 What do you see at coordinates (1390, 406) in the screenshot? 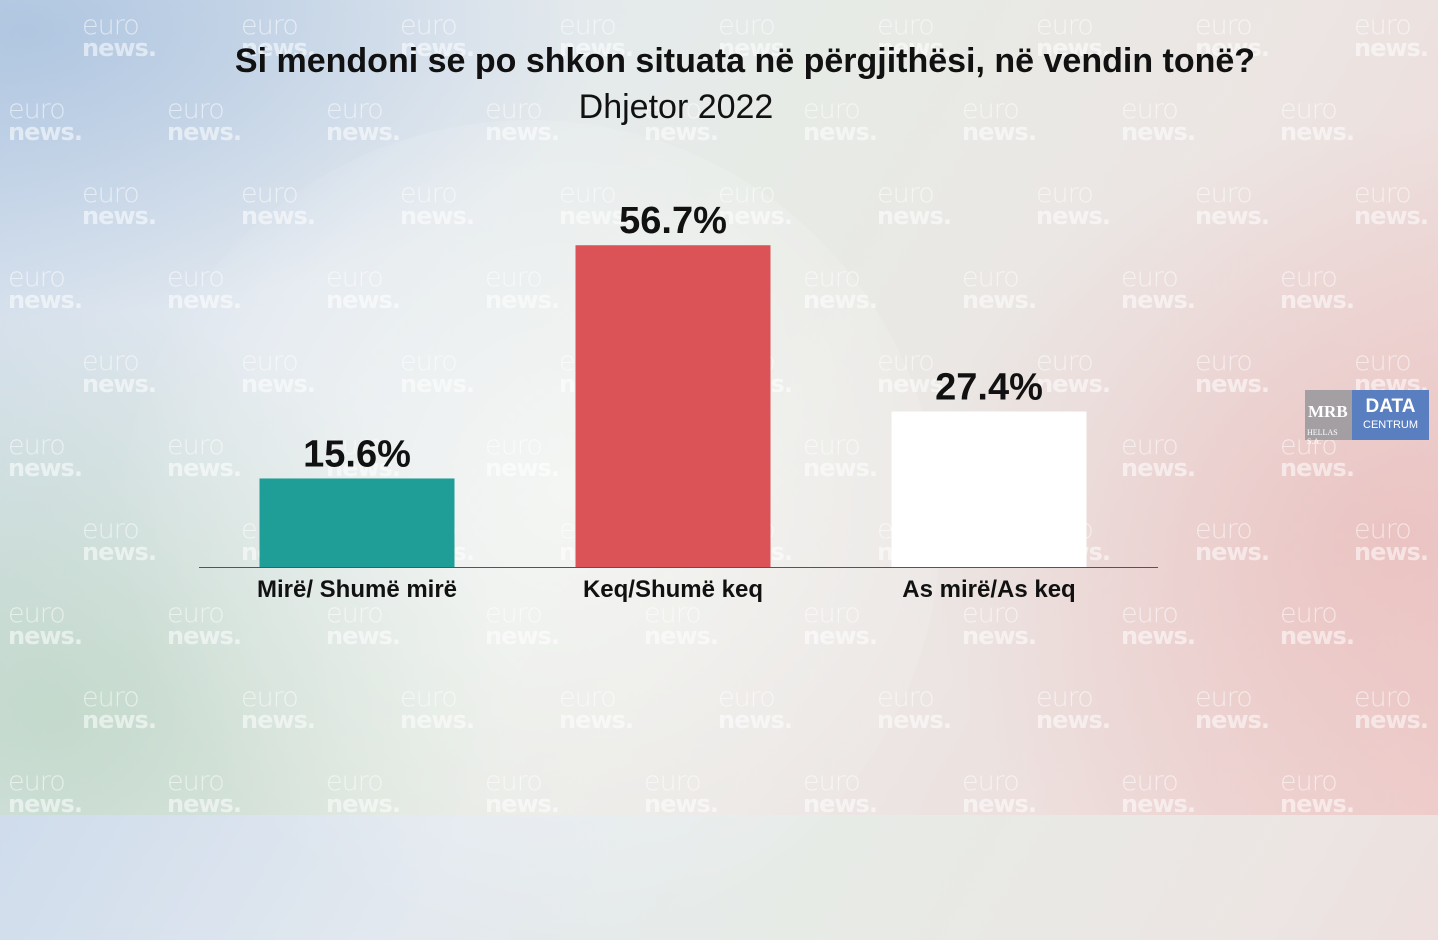
I see `logo-data-text: DATA` at bounding box center [1390, 406].